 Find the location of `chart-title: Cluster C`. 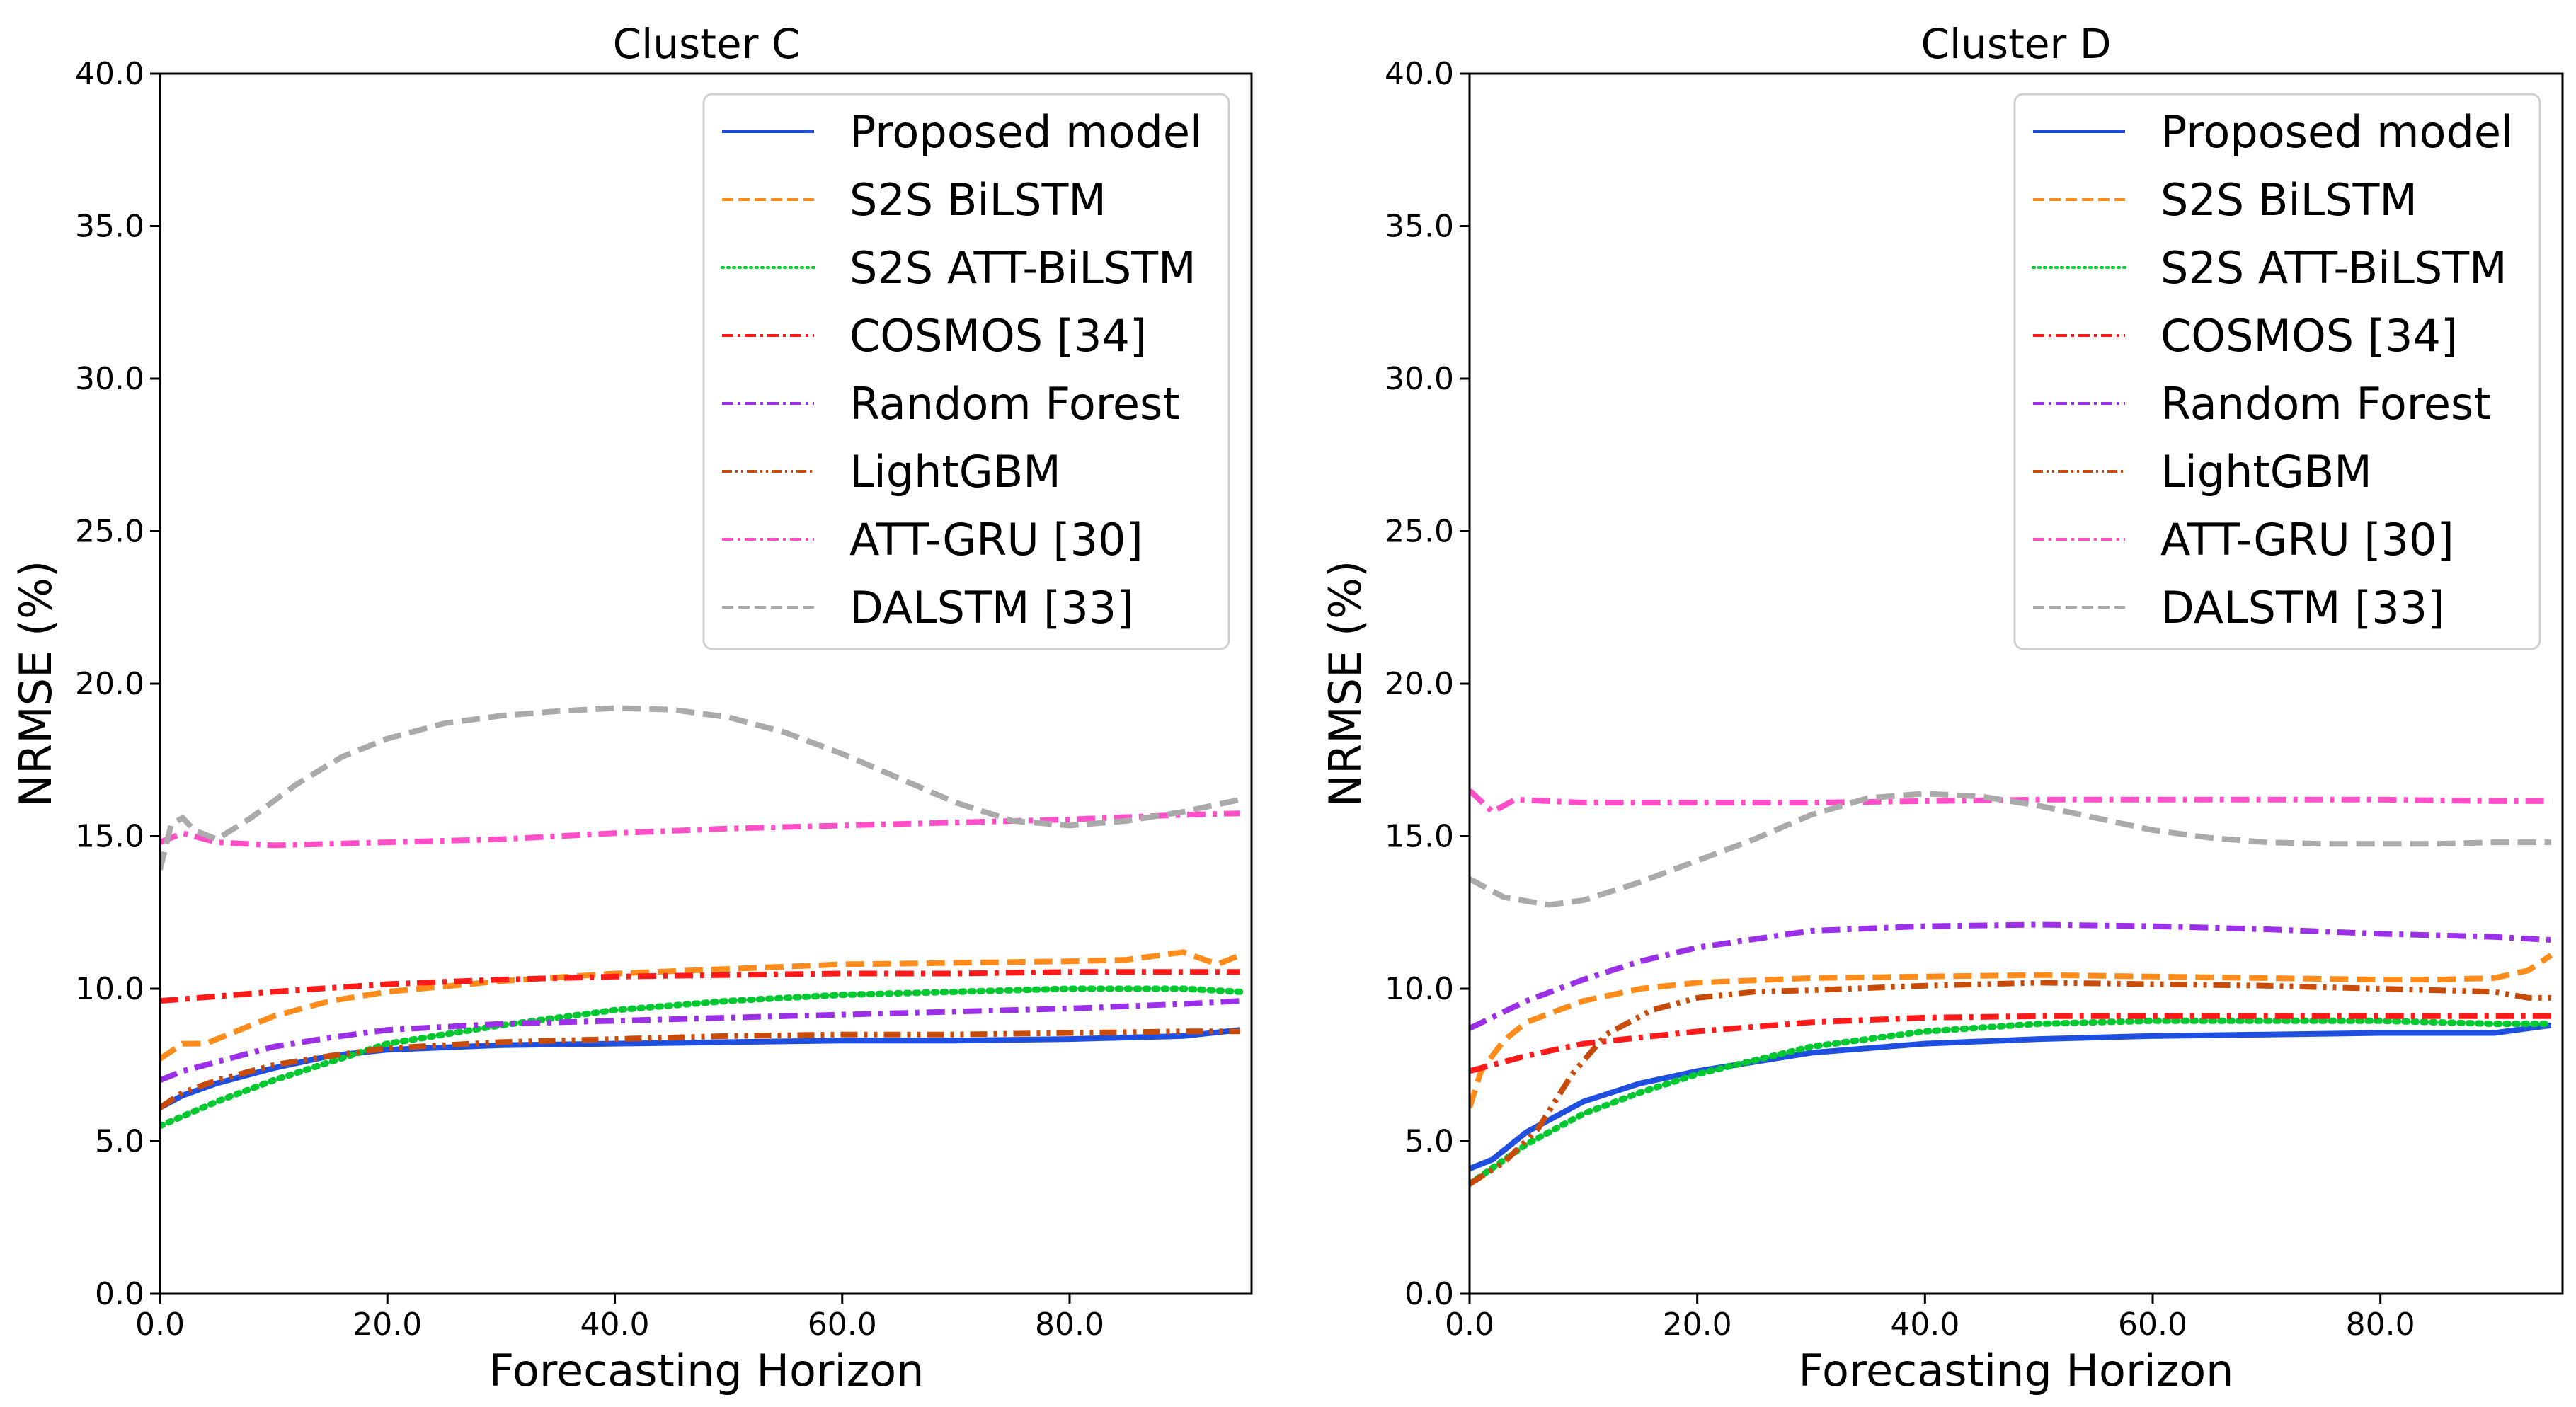

chart-title: Cluster C is located at coordinates (707, 44).